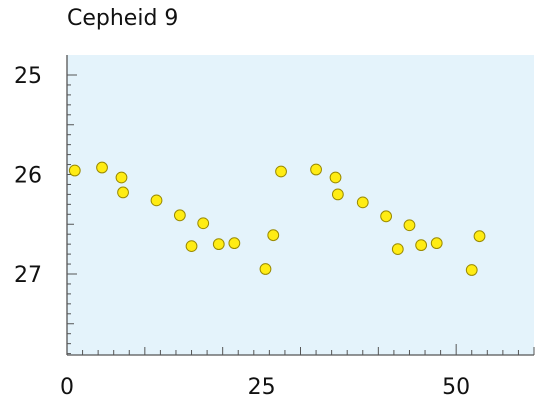 The image size is (555, 407). What do you see at coordinates (28, 76) in the screenshot?
I see `y-tick-label: 25` at bounding box center [28, 76].